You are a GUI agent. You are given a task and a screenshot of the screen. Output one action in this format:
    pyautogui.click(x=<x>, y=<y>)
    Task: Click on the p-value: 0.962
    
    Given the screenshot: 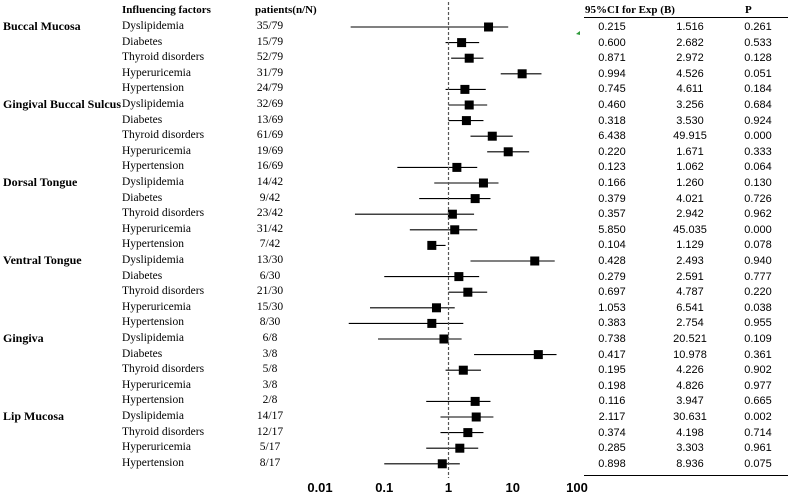 What is the action you would take?
    pyautogui.click(x=758, y=214)
    